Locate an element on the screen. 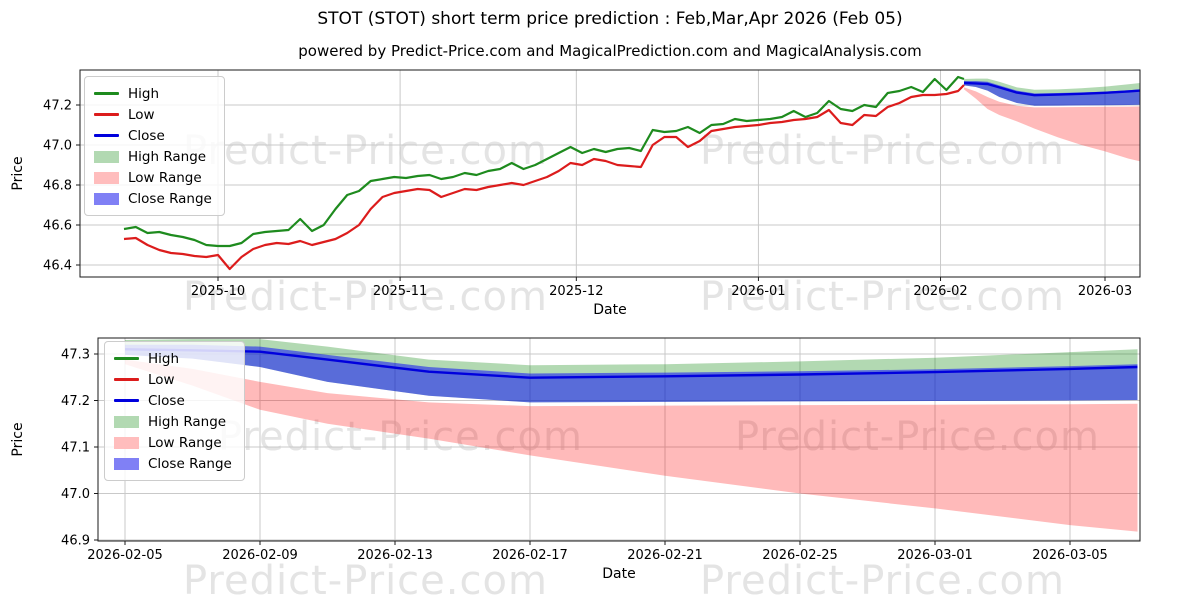 The width and height of the screenshot is (1200, 604). y-axis-tick-label: 46.6 is located at coordinates (57, 226).